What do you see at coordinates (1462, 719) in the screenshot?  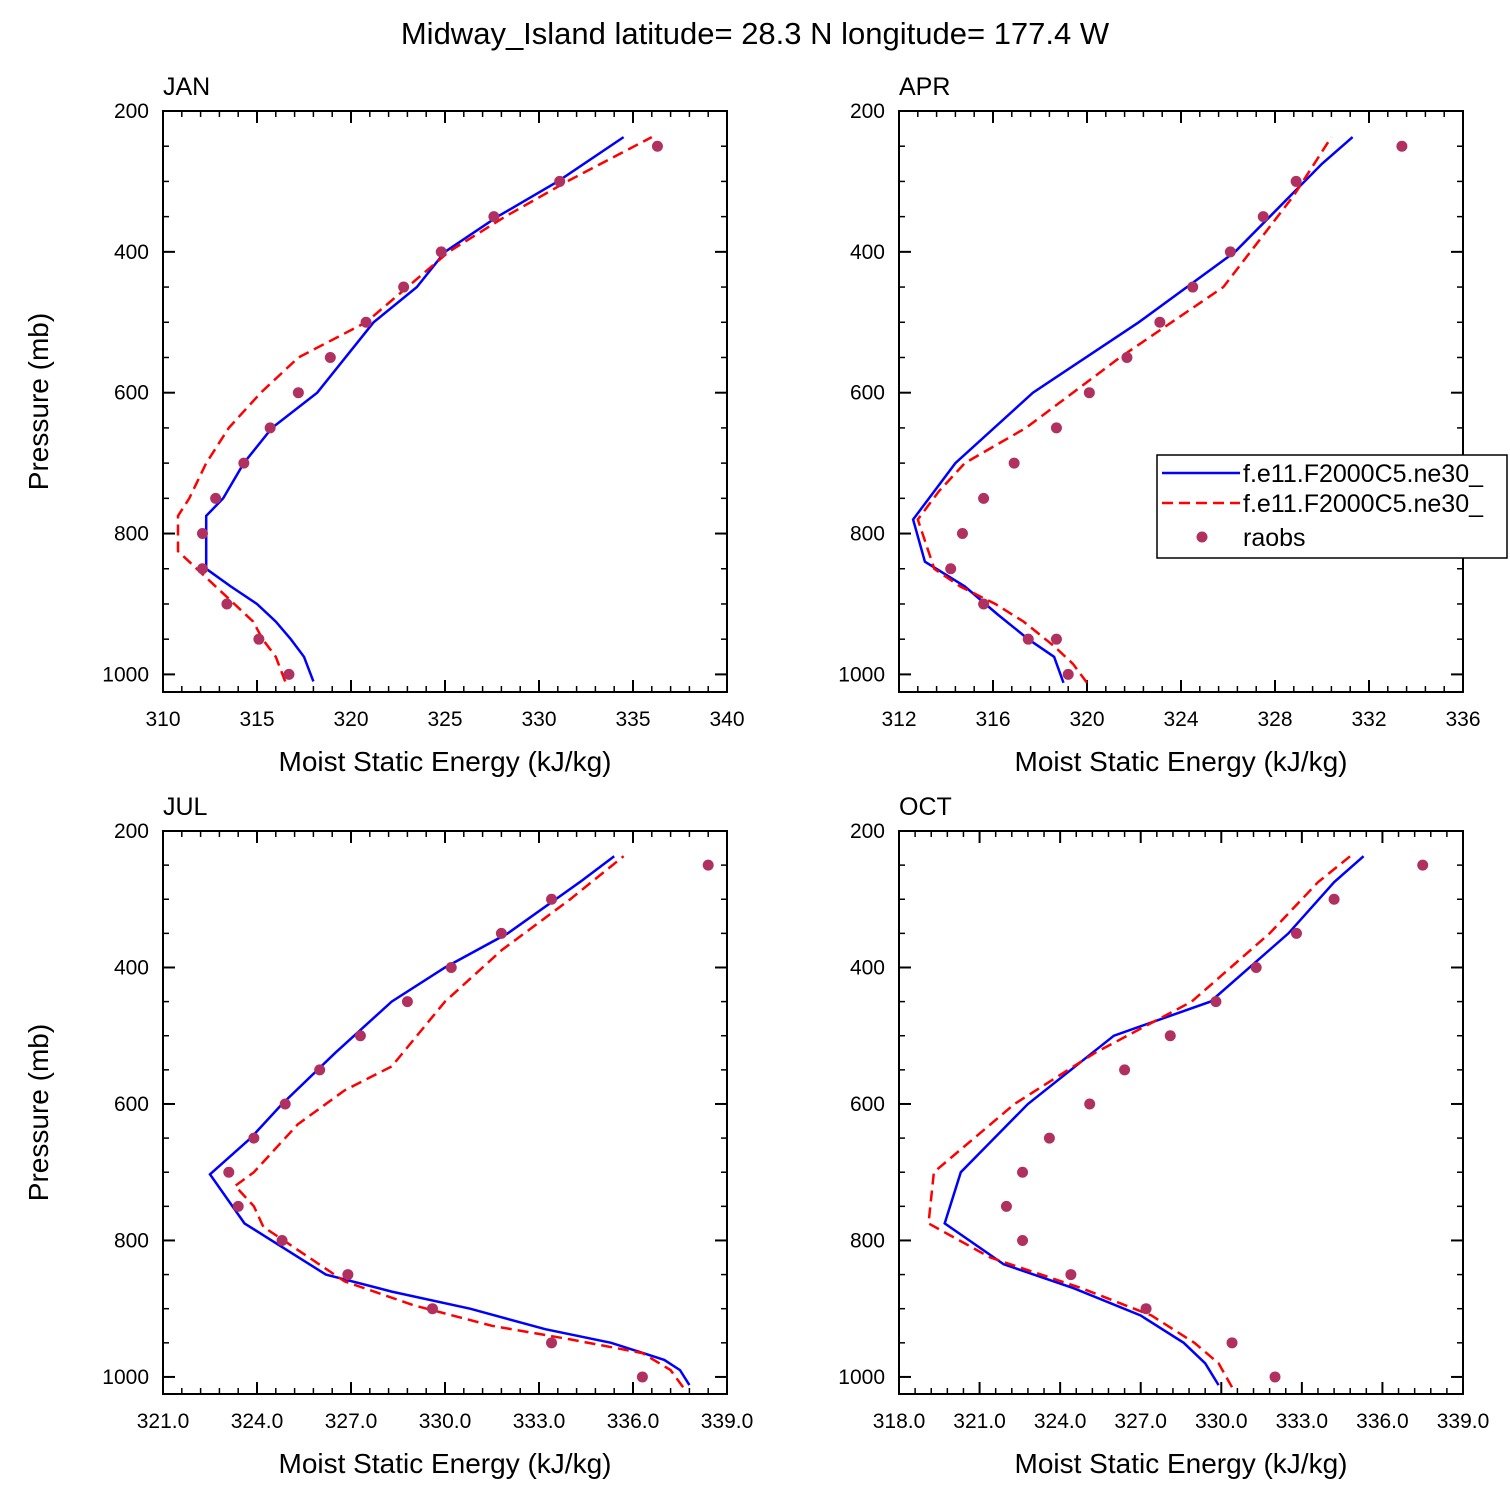 I see `x-tick-label: 336` at bounding box center [1462, 719].